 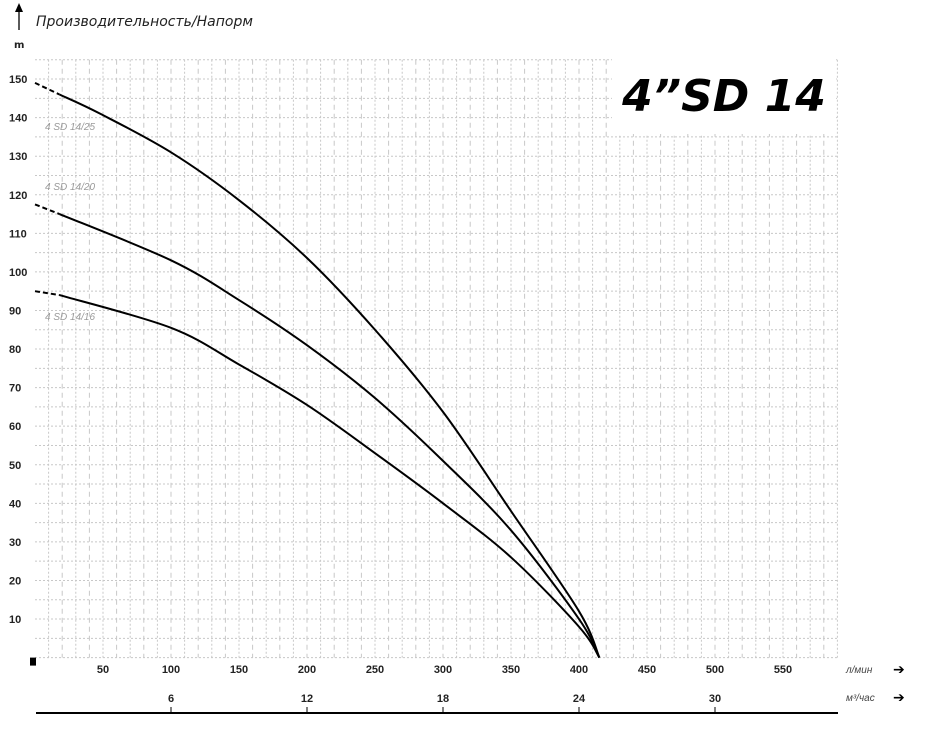 What do you see at coordinates (715, 670) in the screenshot?
I see `x-tick-label: 500` at bounding box center [715, 670].